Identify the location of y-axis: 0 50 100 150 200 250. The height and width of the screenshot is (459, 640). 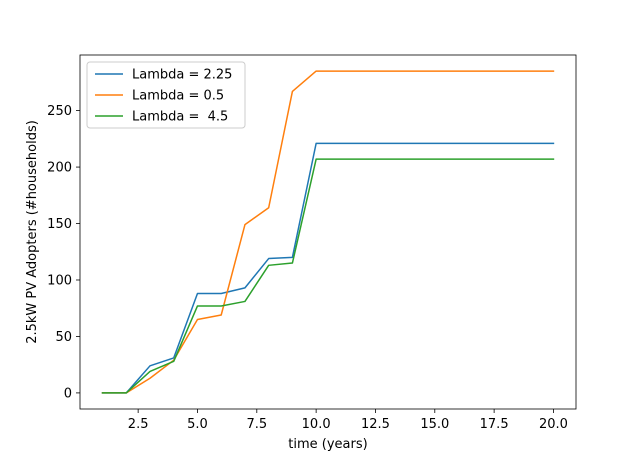
(63, 252).